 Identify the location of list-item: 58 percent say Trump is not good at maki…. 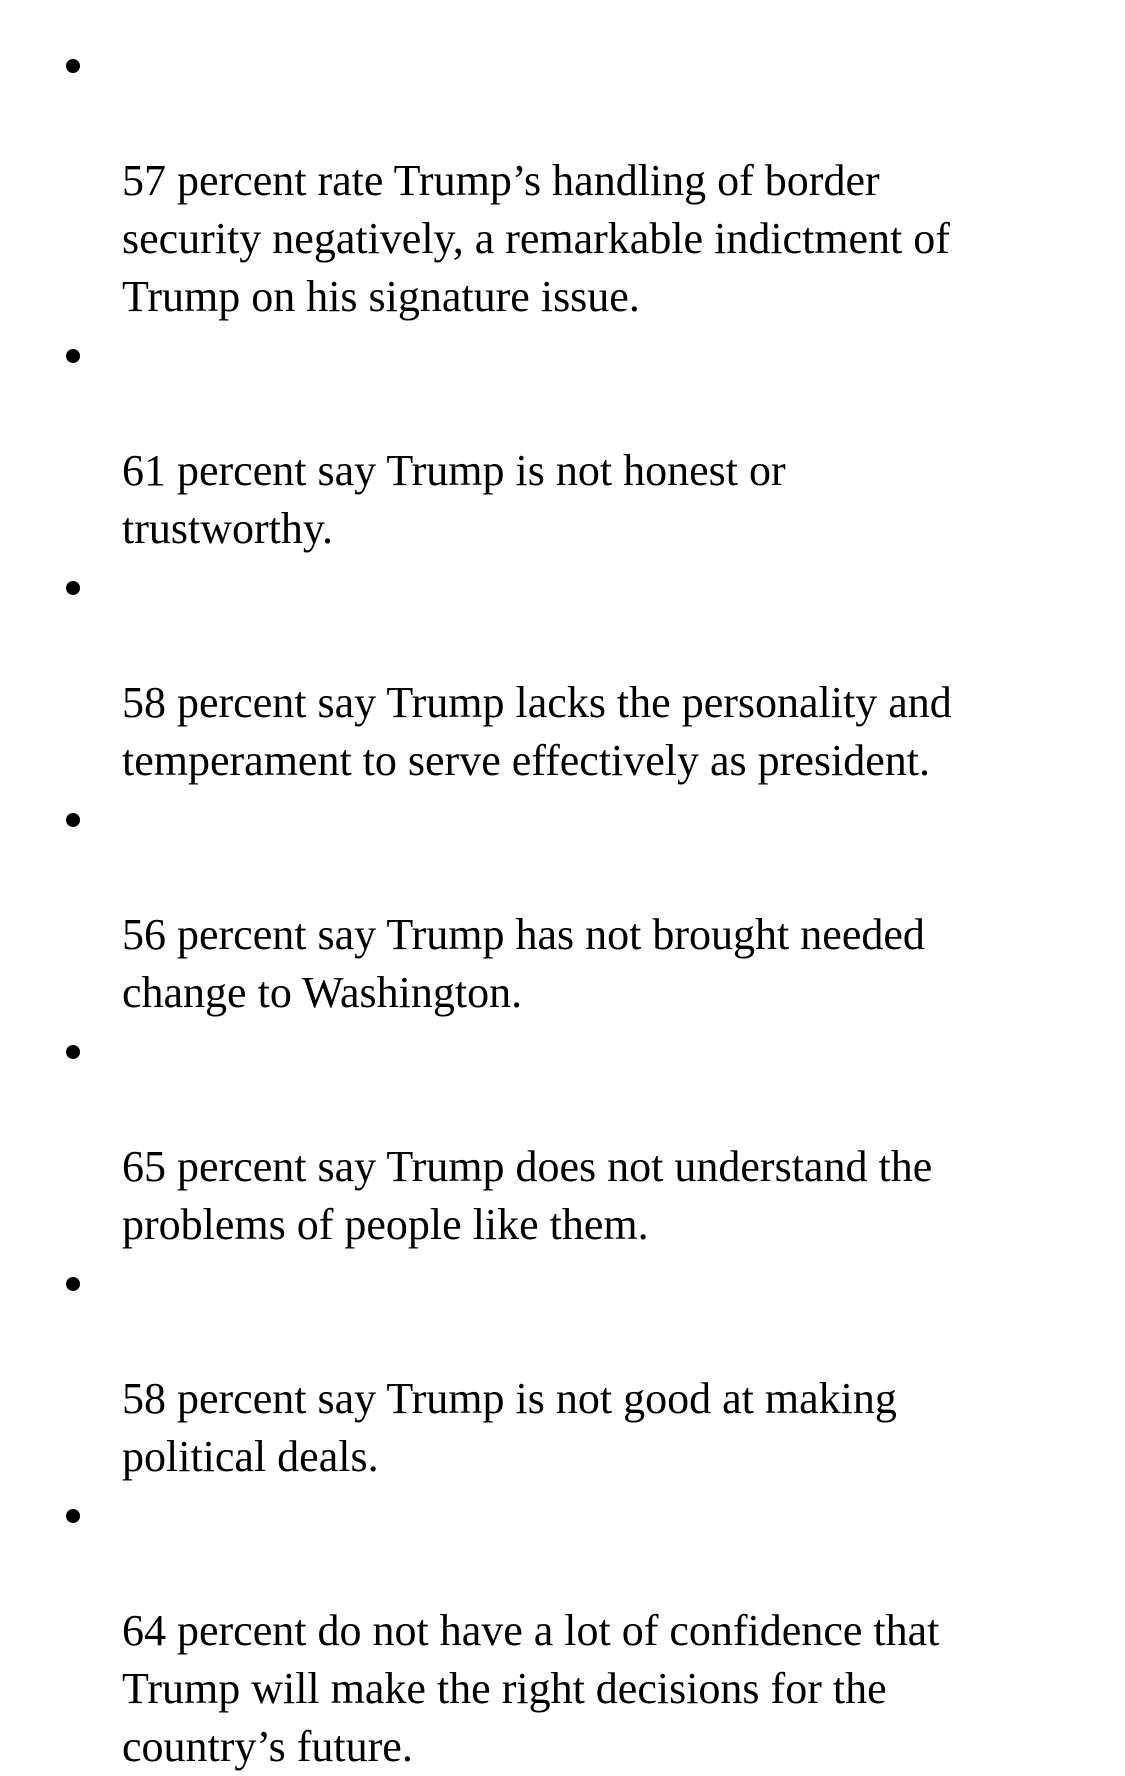
(562, 1370).